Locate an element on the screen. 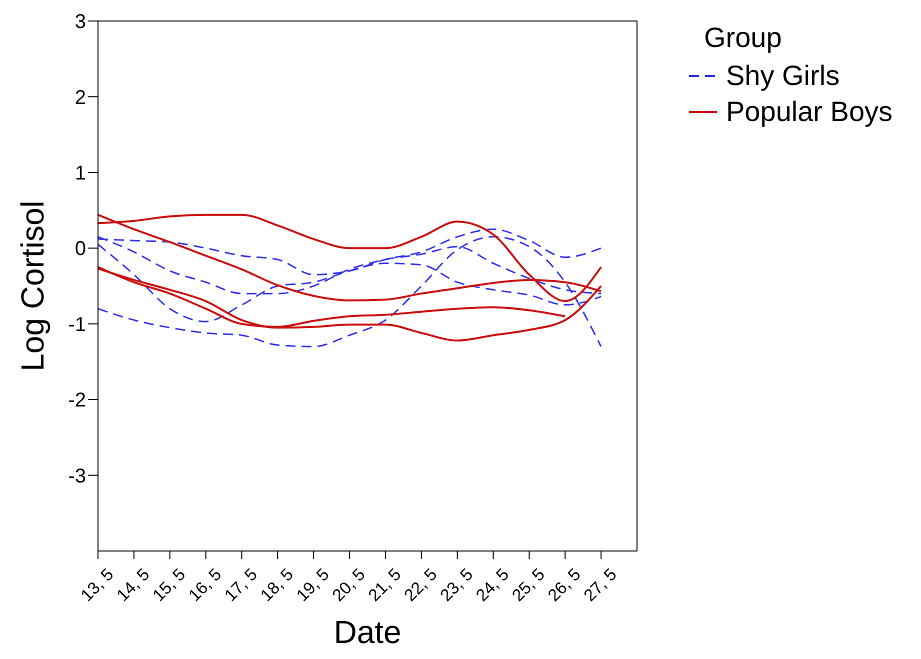 The image size is (921, 659). y-tick-label: 3 is located at coordinates (80, 22).